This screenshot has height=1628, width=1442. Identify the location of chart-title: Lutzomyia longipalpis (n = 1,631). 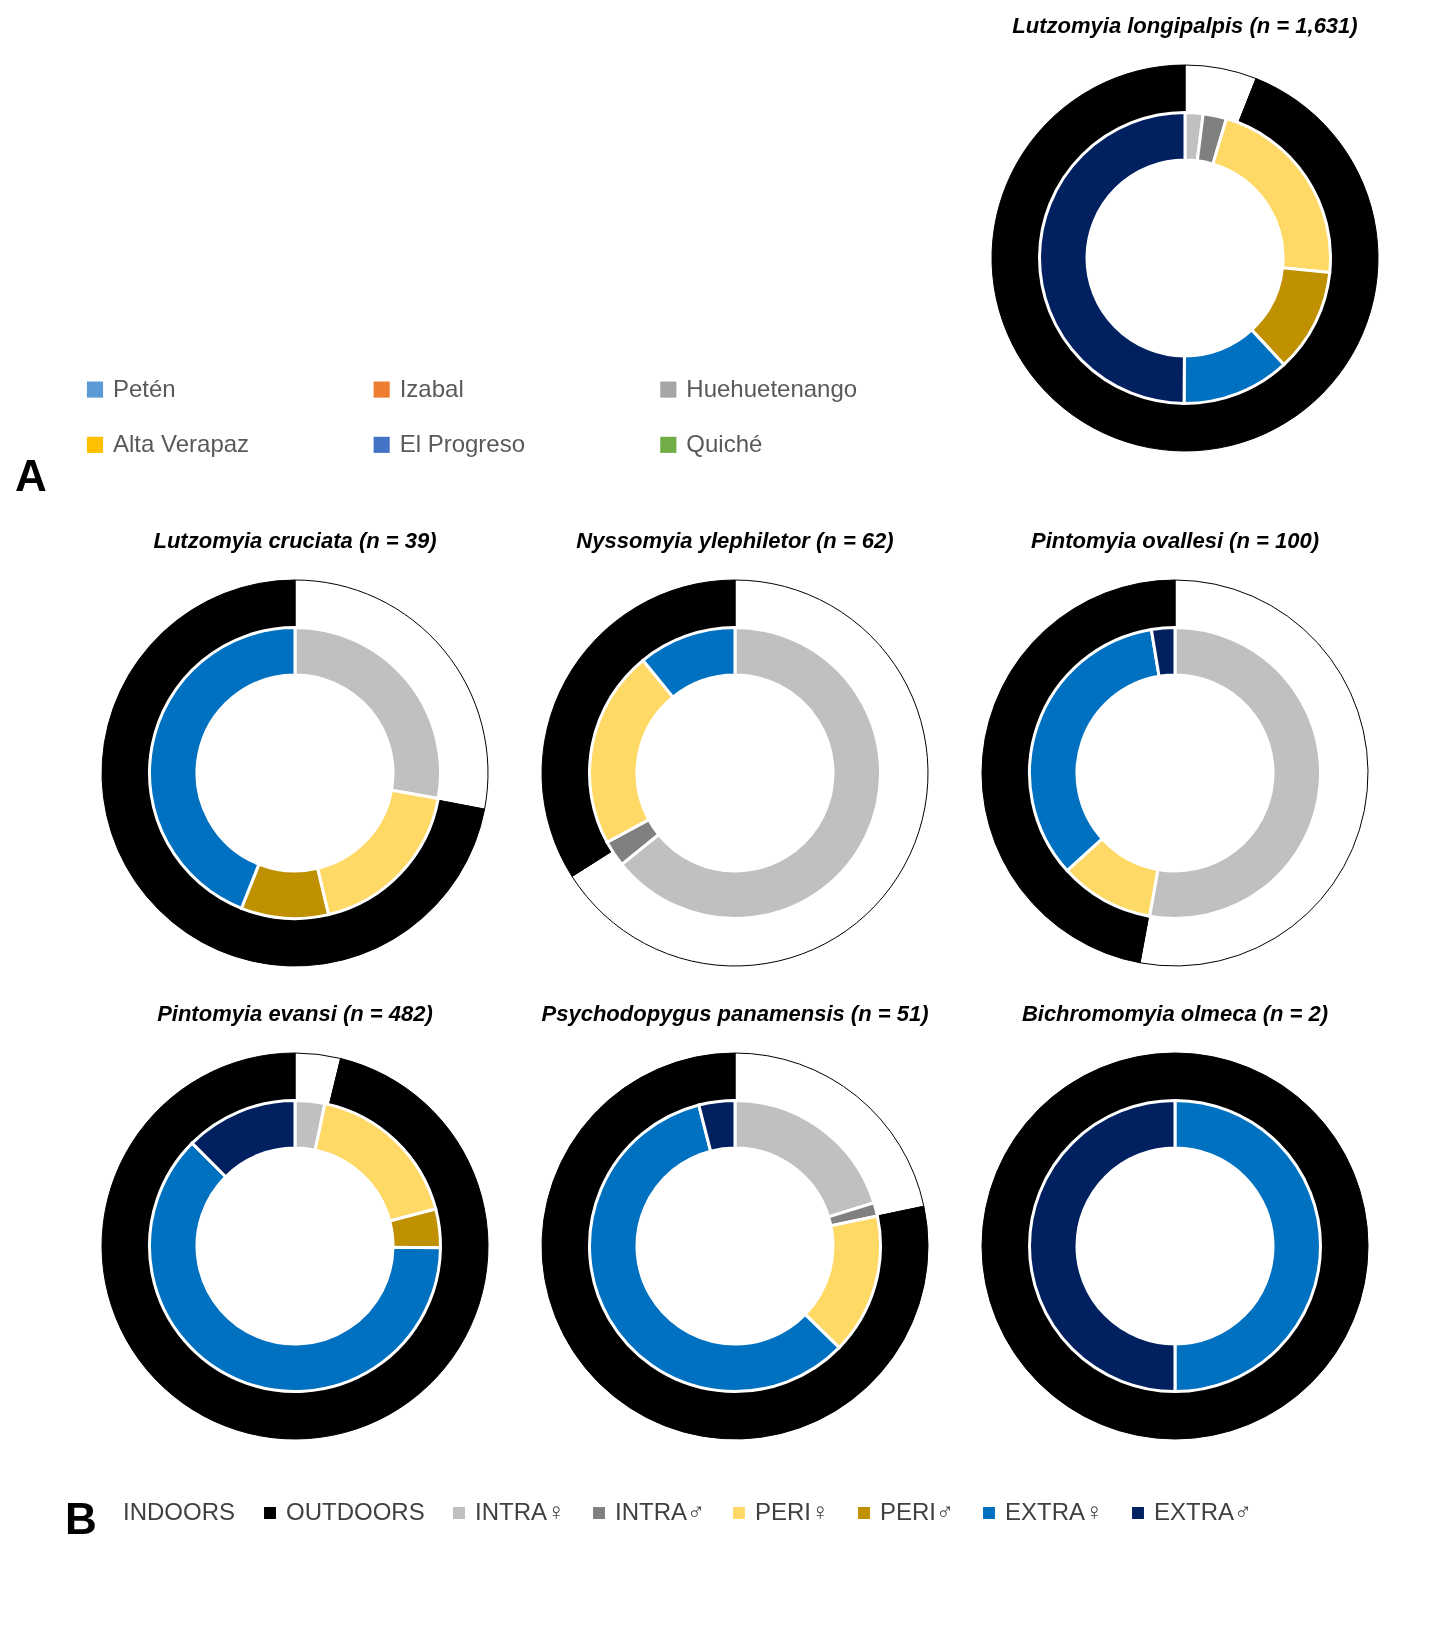
(1185, 25).